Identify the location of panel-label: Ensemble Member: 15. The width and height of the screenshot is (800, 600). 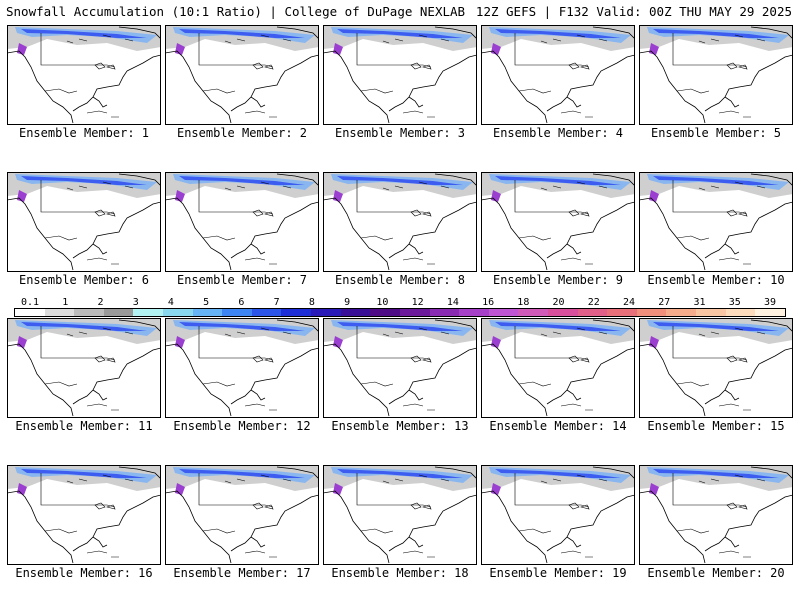
(716, 426).